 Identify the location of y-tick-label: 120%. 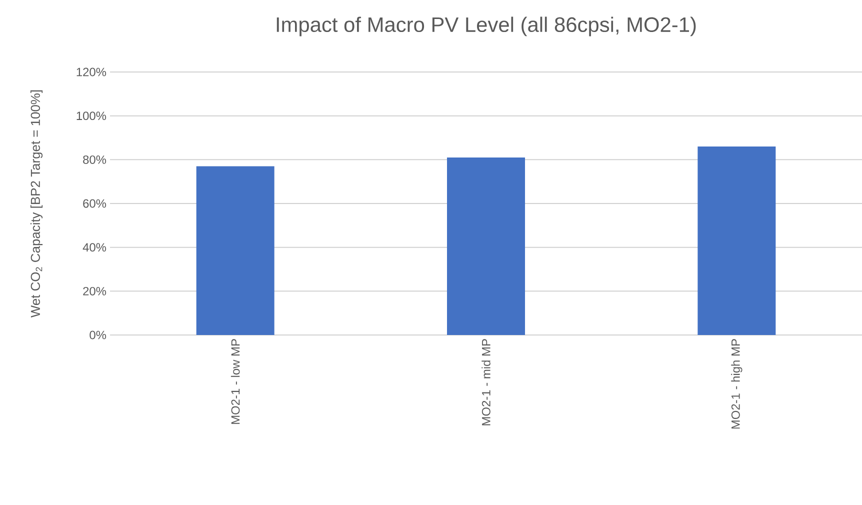
(91, 72).